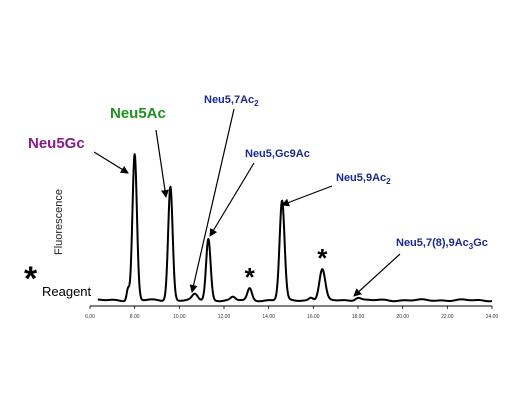  Describe the element at coordinates (277, 154) in the screenshot. I see `peak-label-neu5gc9ac: Neu5,Gc9Ac` at that location.